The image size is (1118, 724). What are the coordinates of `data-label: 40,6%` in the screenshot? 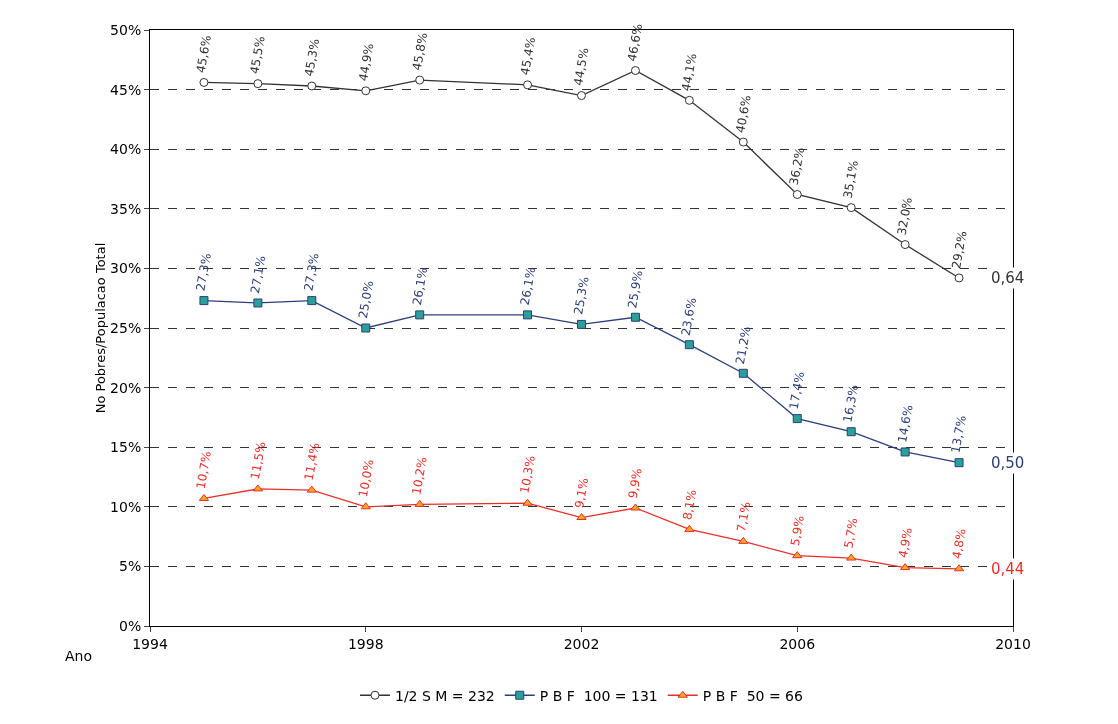 It's located at (743, 114).